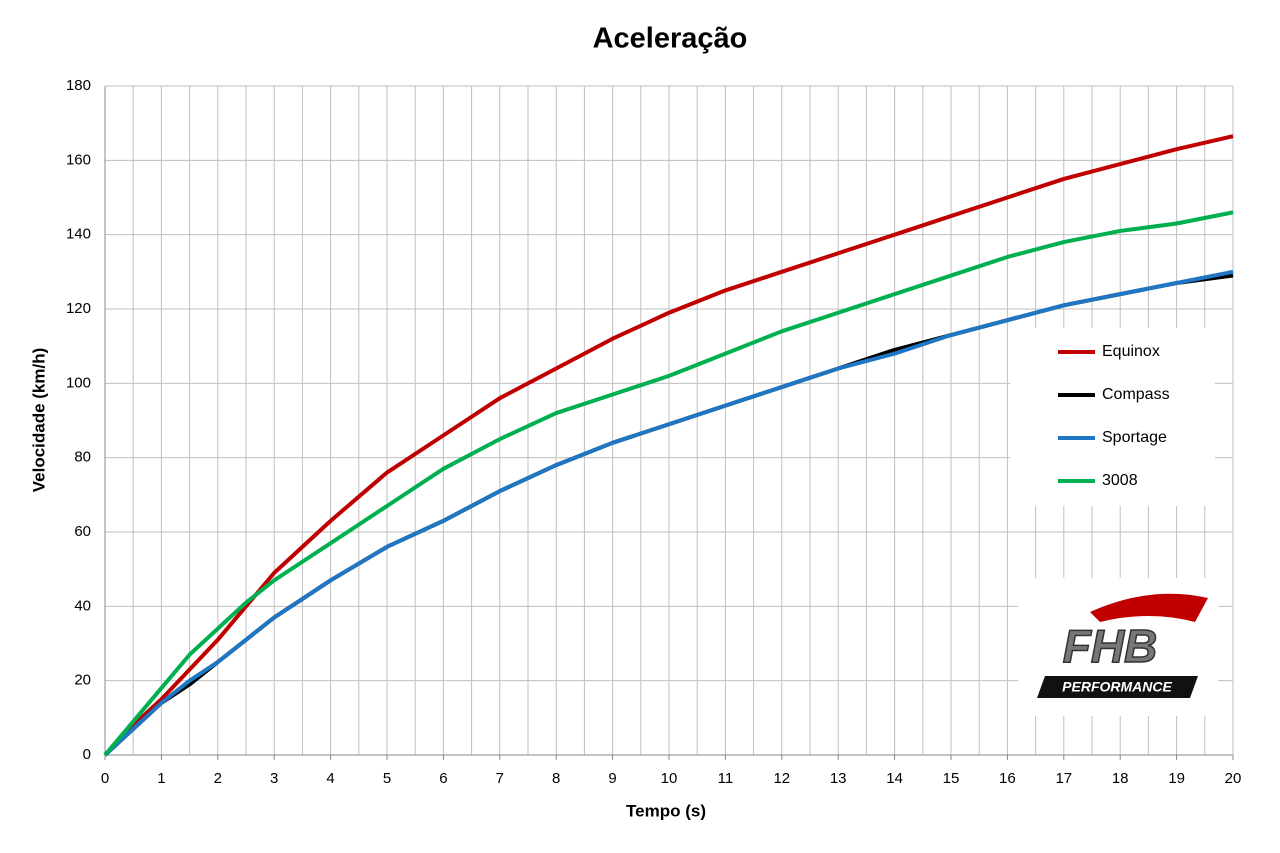 This screenshot has height=853, width=1280. I want to click on legend-label: Equinox, so click(1131, 351).